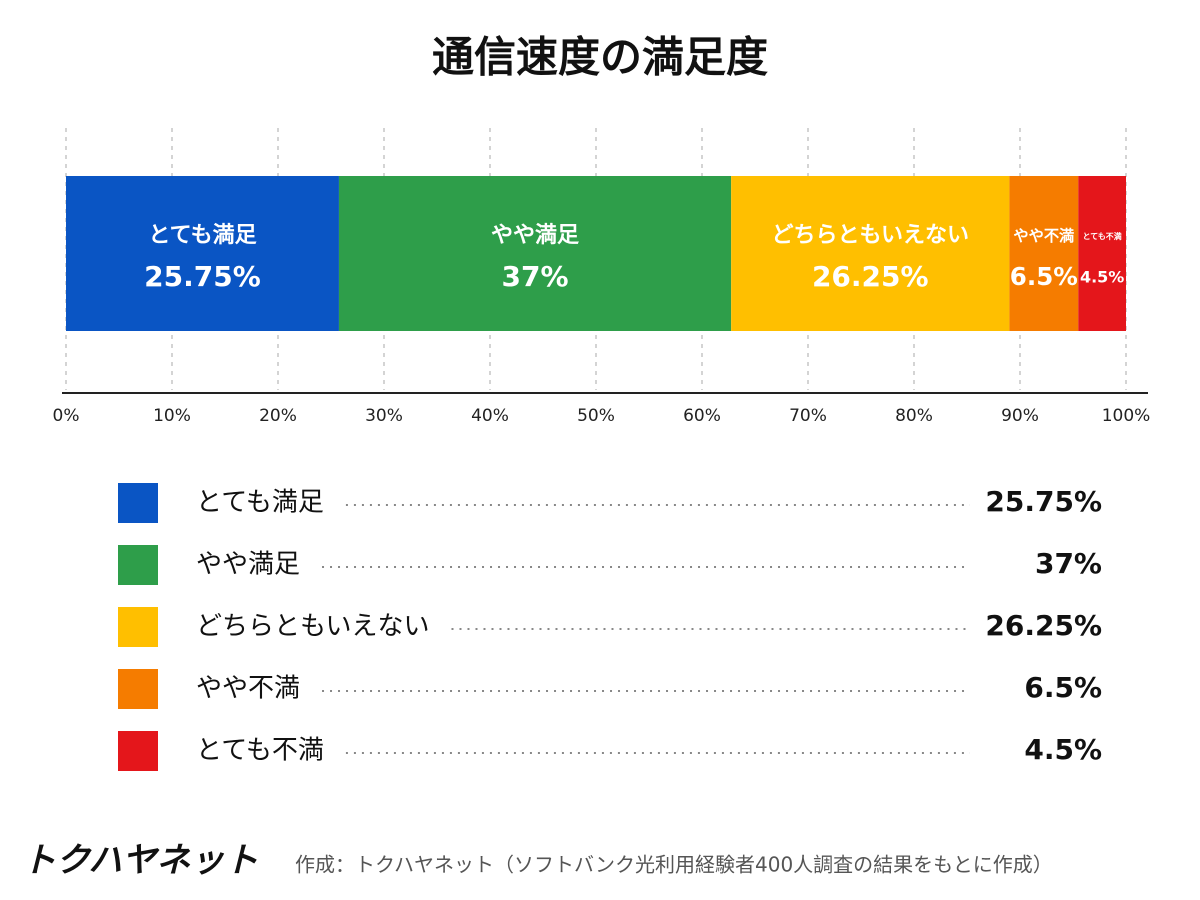  What do you see at coordinates (1043, 501) in the screenshot?
I see `legend-value: 25.75%` at bounding box center [1043, 501].